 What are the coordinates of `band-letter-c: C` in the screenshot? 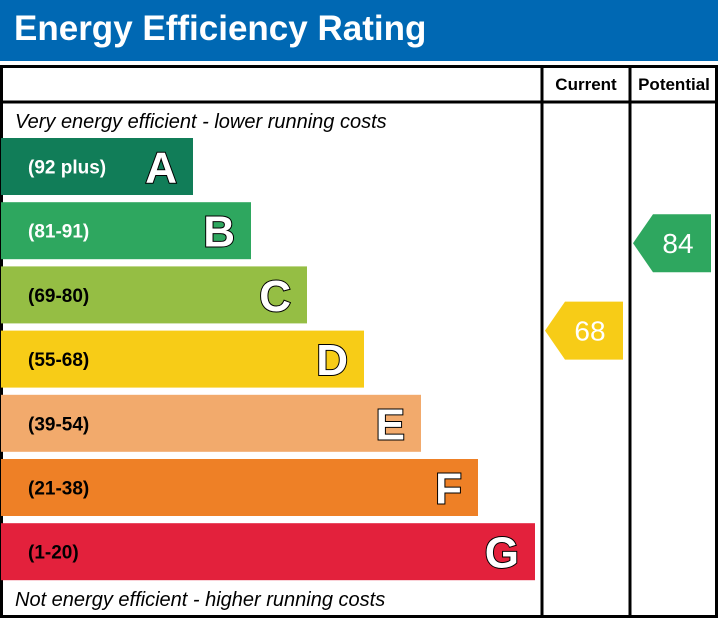 It's located at (275, 296).